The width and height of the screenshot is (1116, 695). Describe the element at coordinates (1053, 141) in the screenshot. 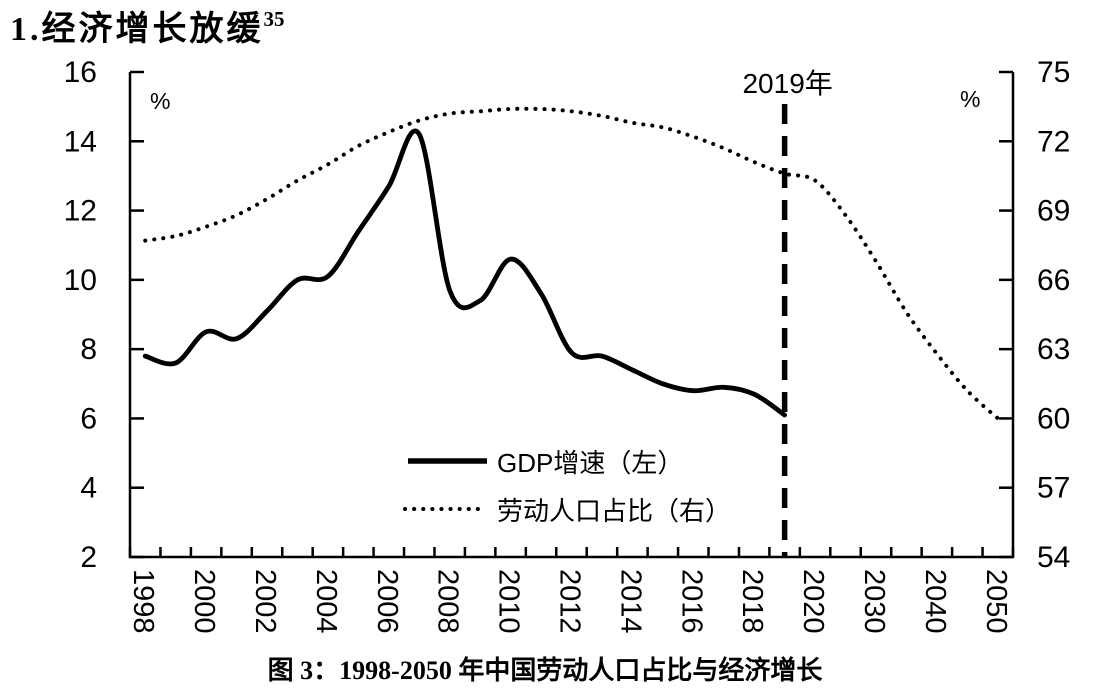

I see `right-axis-tick-label: 72` at that location.